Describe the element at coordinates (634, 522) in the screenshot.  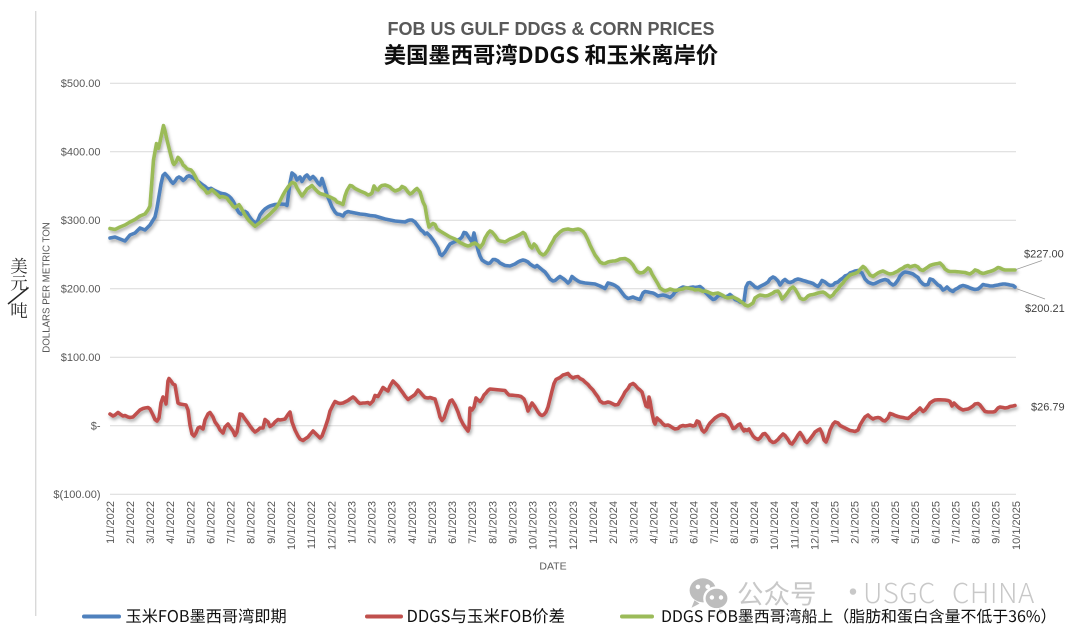
I see `svg-text: 3/1/2024` at that location.